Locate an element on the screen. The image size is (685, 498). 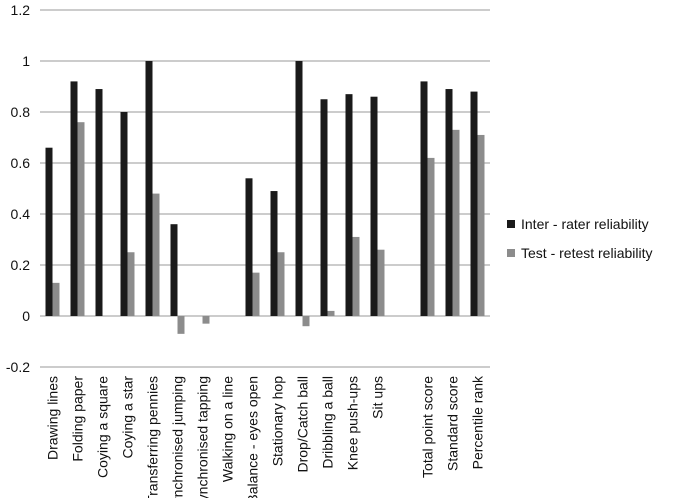
y-tick-label: 0.2 is located at coordinates (21, 265).